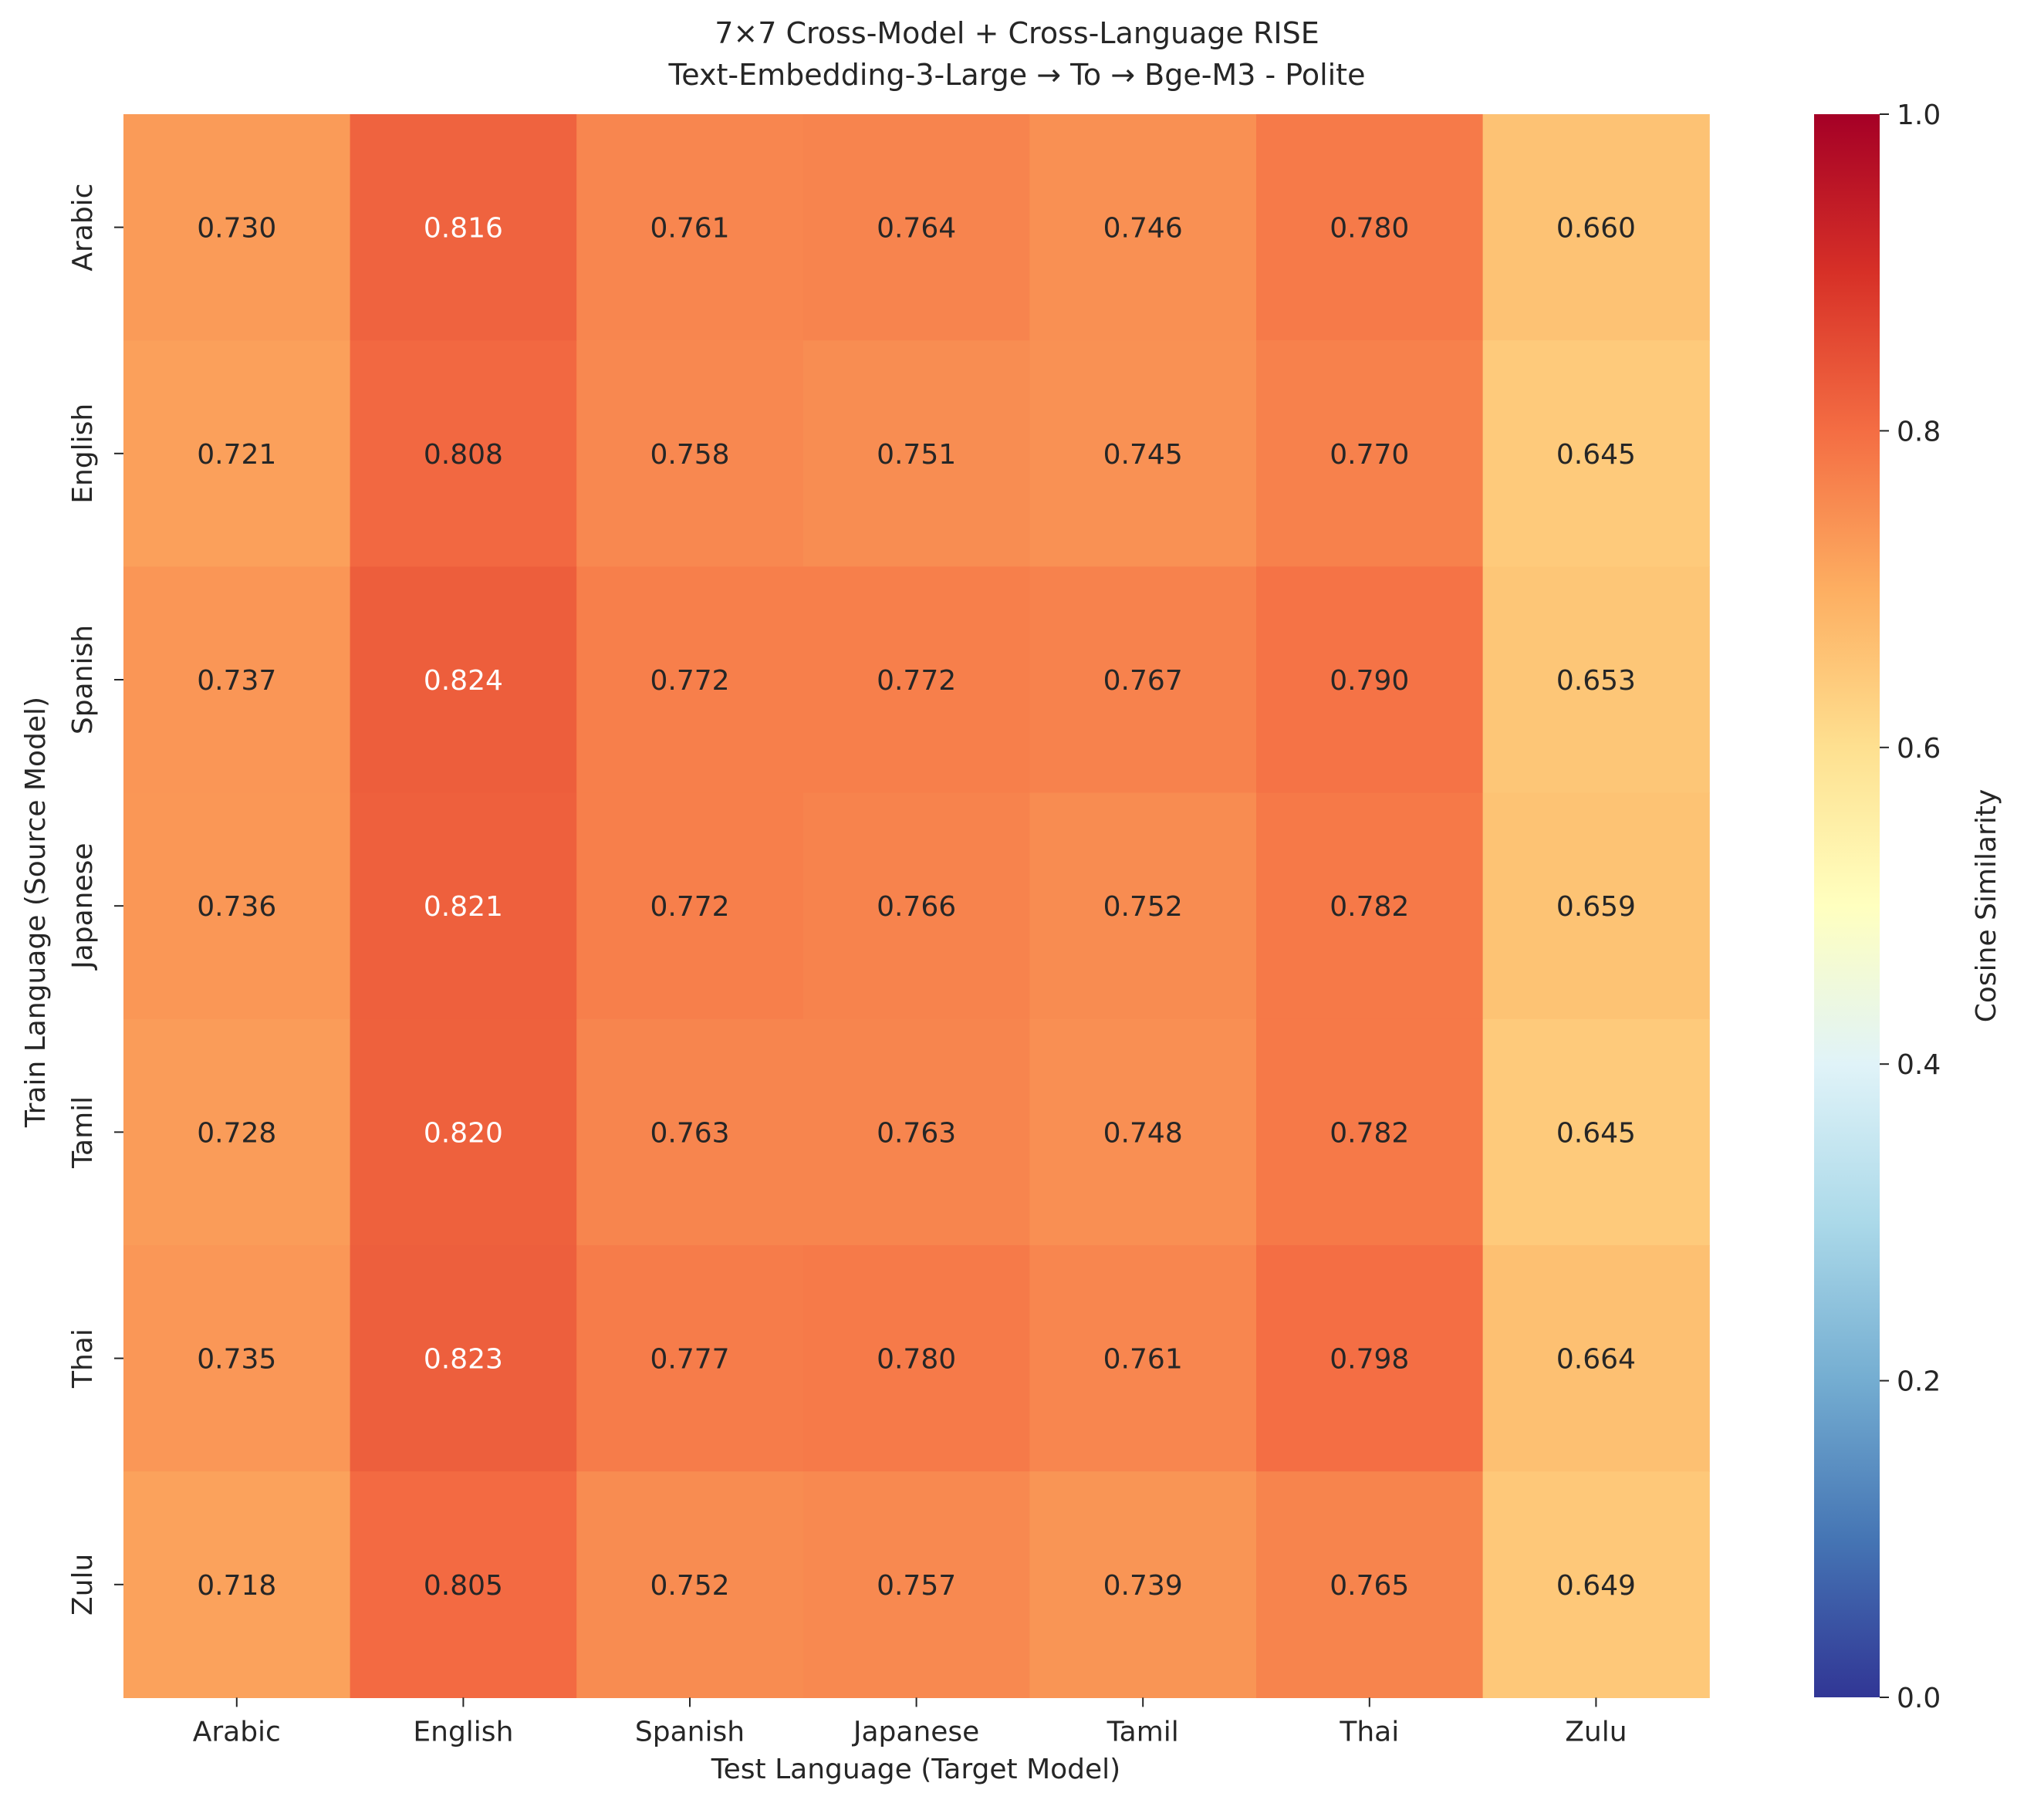 The height and width of the screenshot is (1820, 2034). Describe the element at coordinates (1910, 907) in the screenshot. I see `colorbar-ticks: 0.0 0.2 0.4 0.6 0.8 1.0` at that location.